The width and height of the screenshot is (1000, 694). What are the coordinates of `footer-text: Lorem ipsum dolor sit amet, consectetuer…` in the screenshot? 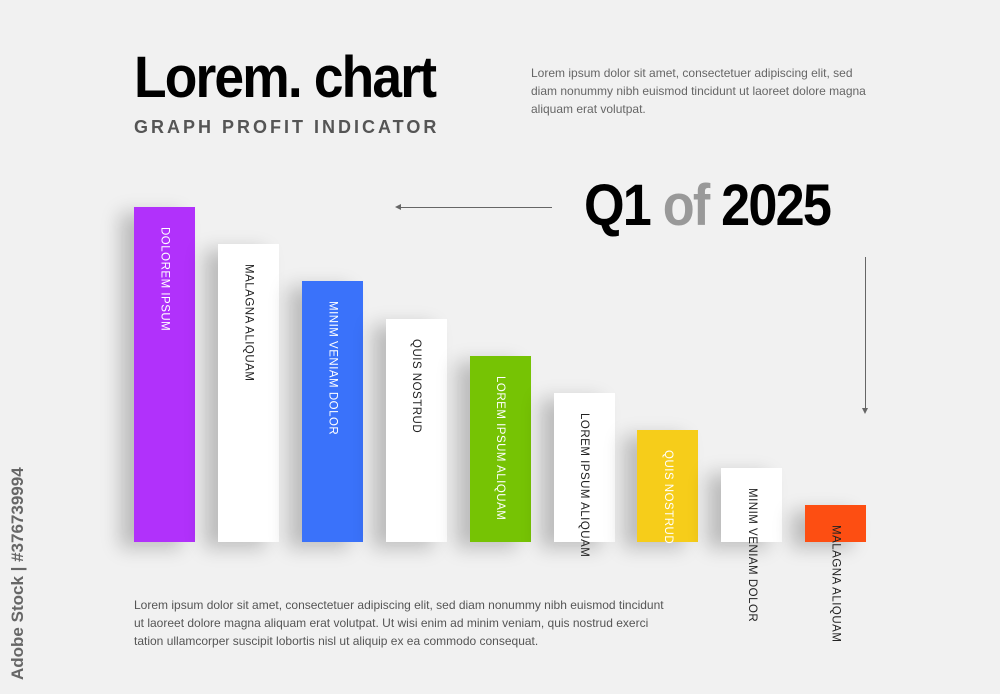 It's located at (399, 623).